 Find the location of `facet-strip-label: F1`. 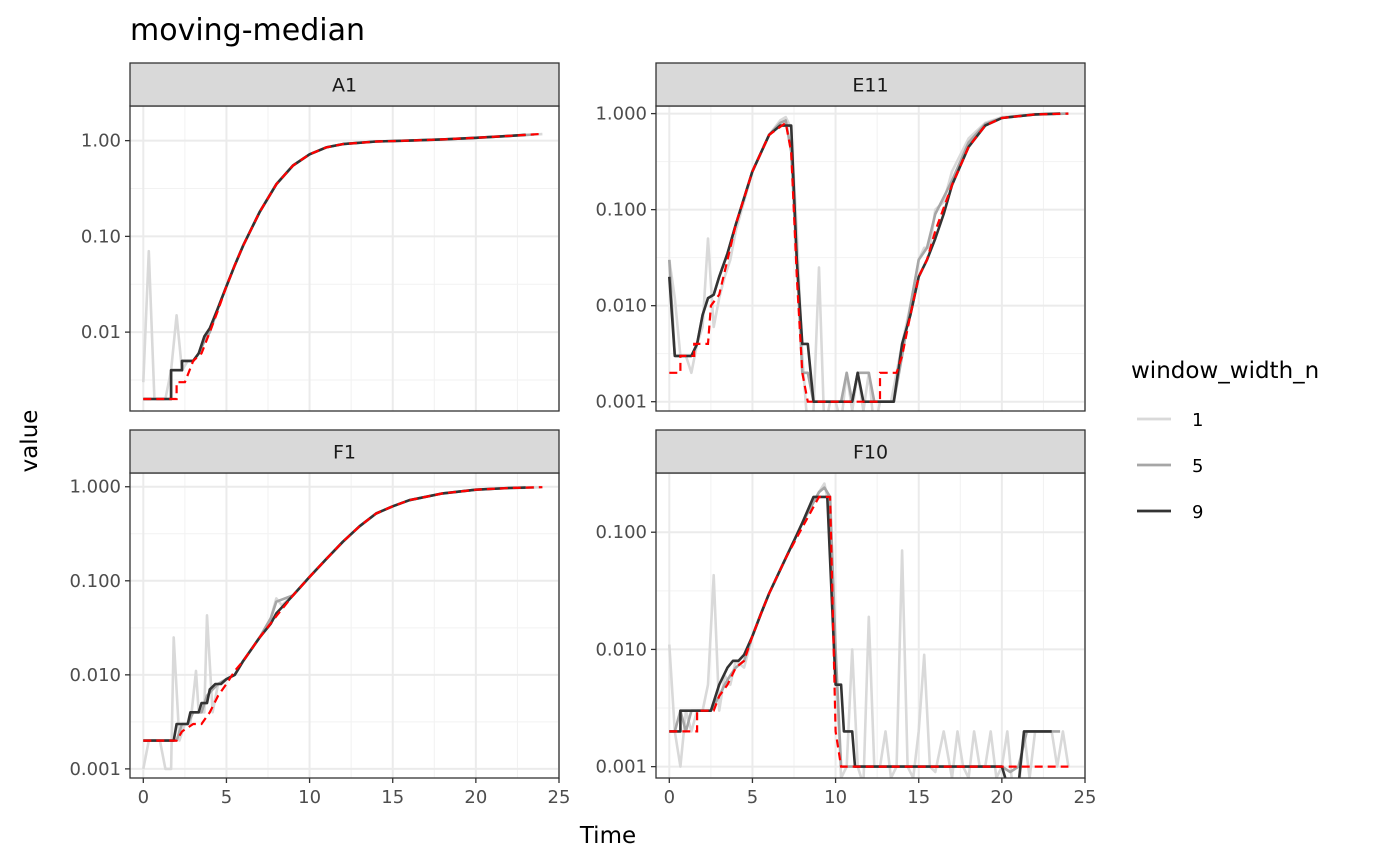

facet-strip-label: F1 is located at coordinates (344, 453).